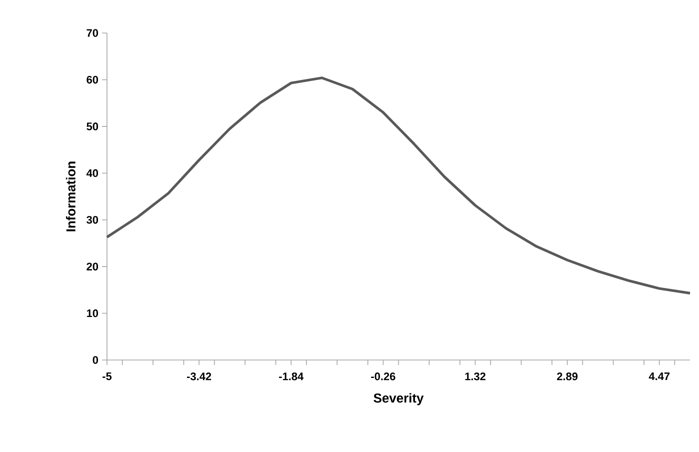 This screenshot has height=452, width=699. What do you see at coordinates (107, 376) in the screenshot?
I see `x-tick-label: -5` at bounding box center [107, 376].